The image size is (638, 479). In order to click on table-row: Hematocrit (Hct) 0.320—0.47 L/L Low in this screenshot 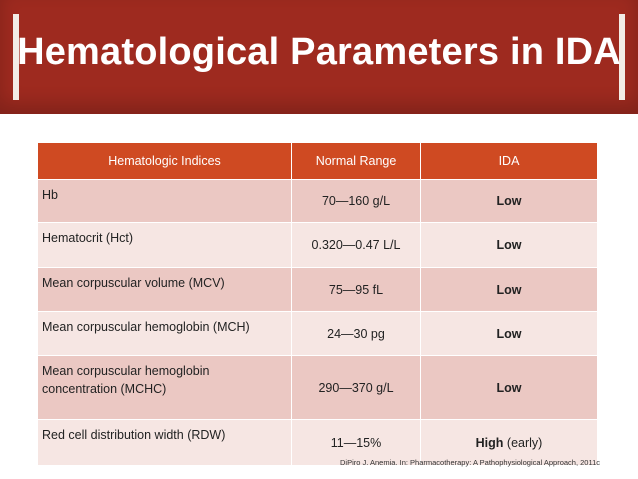, I will do `click(318, 245)`.